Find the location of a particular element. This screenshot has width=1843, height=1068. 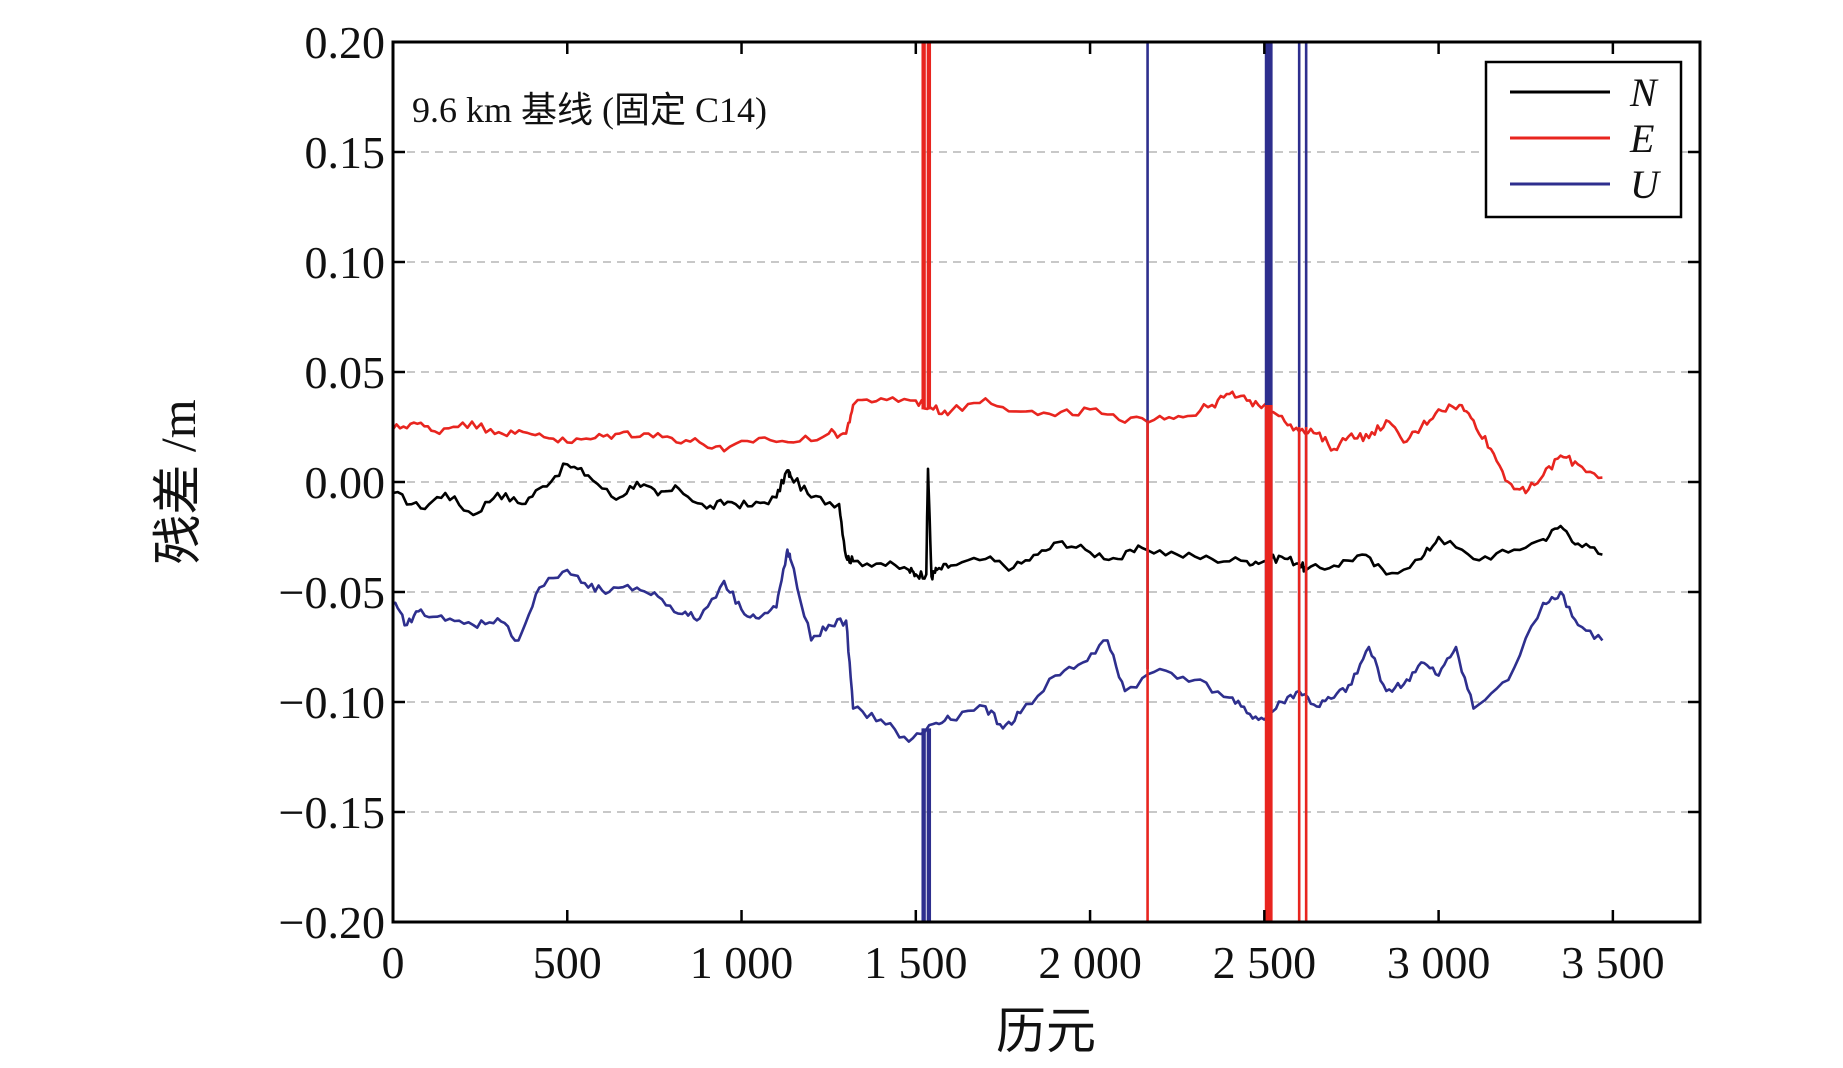

x-tick-label: 2 000 is located at coordinates (1090, 962).